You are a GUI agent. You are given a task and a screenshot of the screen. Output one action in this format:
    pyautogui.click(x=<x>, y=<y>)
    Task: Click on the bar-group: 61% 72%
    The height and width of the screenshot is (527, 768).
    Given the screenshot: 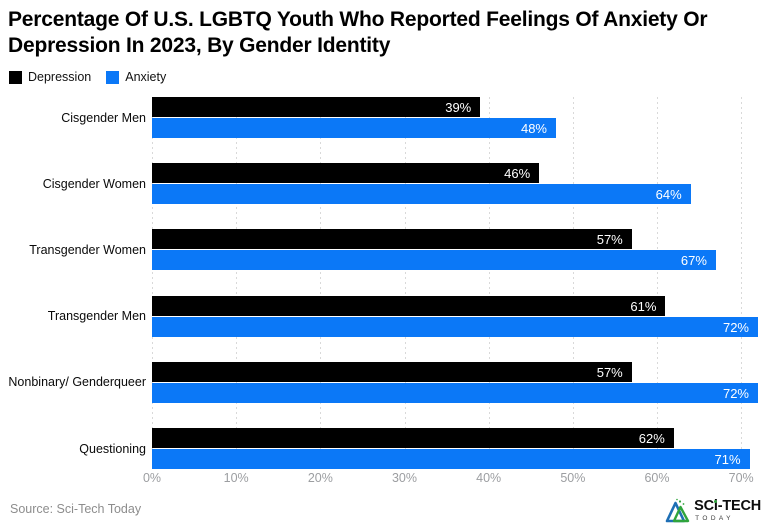 What is the action you would take?
    pyautogui.click(x=455, y=316)
    